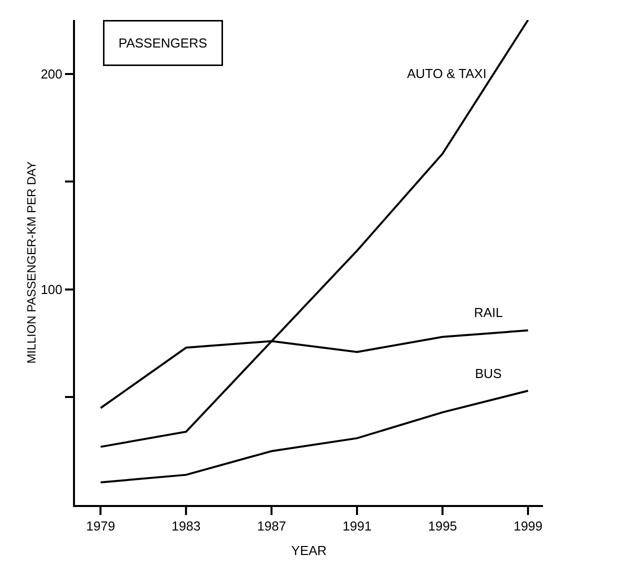  What do you see at coordinates (488, 312) in the screenshot?
I see `series-label: RAIL` at bounding box center [488, 312].